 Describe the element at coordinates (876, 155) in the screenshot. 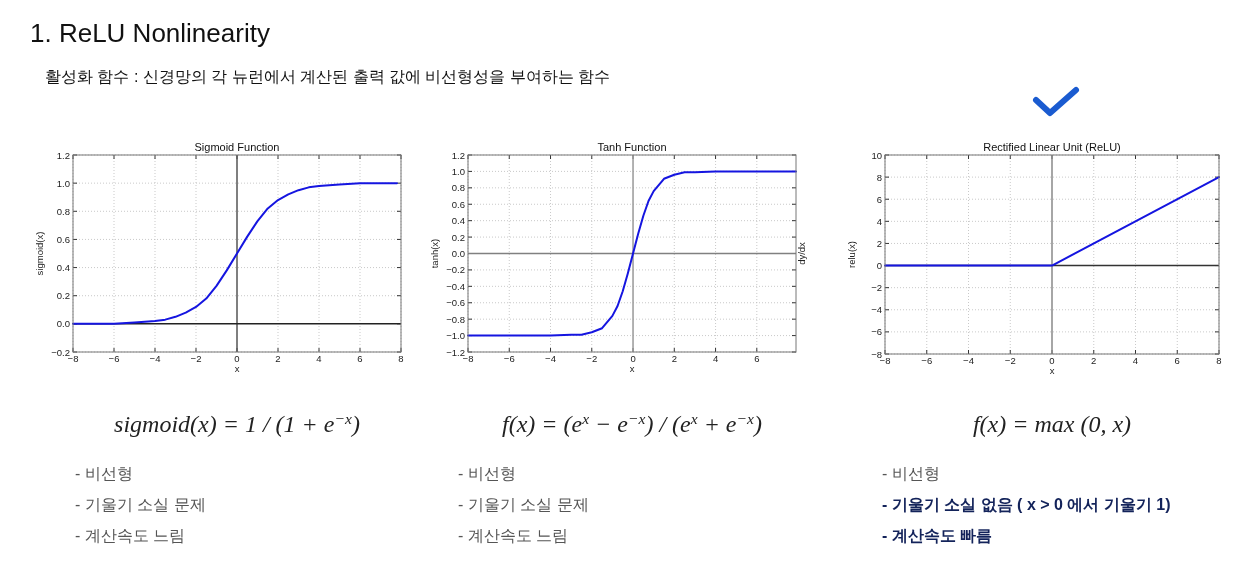

I see `y-tick-label: 10` at that location.